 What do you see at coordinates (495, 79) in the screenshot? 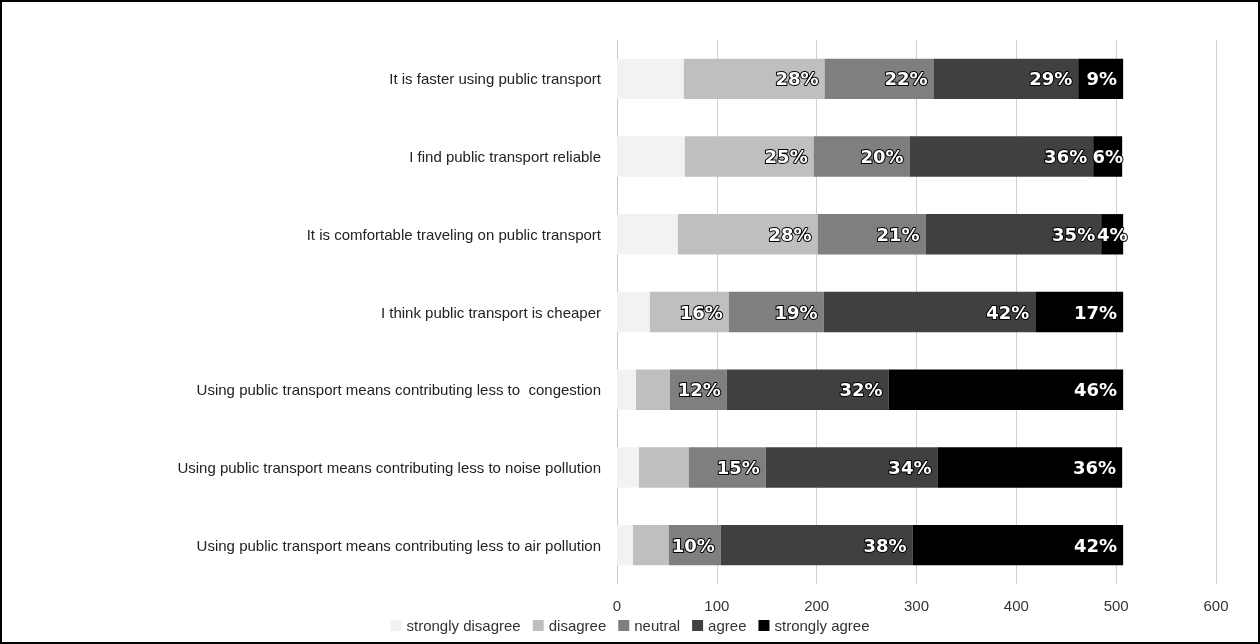
I see `y-tick-label: It is faster using public transport` at bounding box center [495, 79].